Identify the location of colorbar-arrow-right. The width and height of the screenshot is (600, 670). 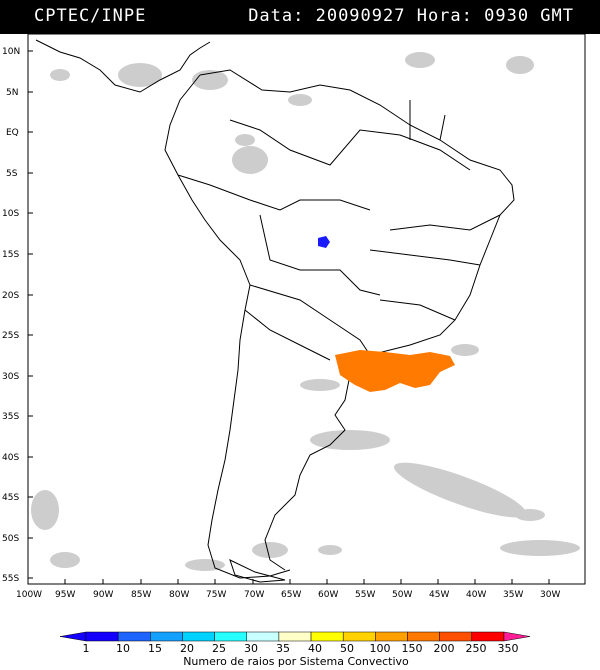
(516, 636).